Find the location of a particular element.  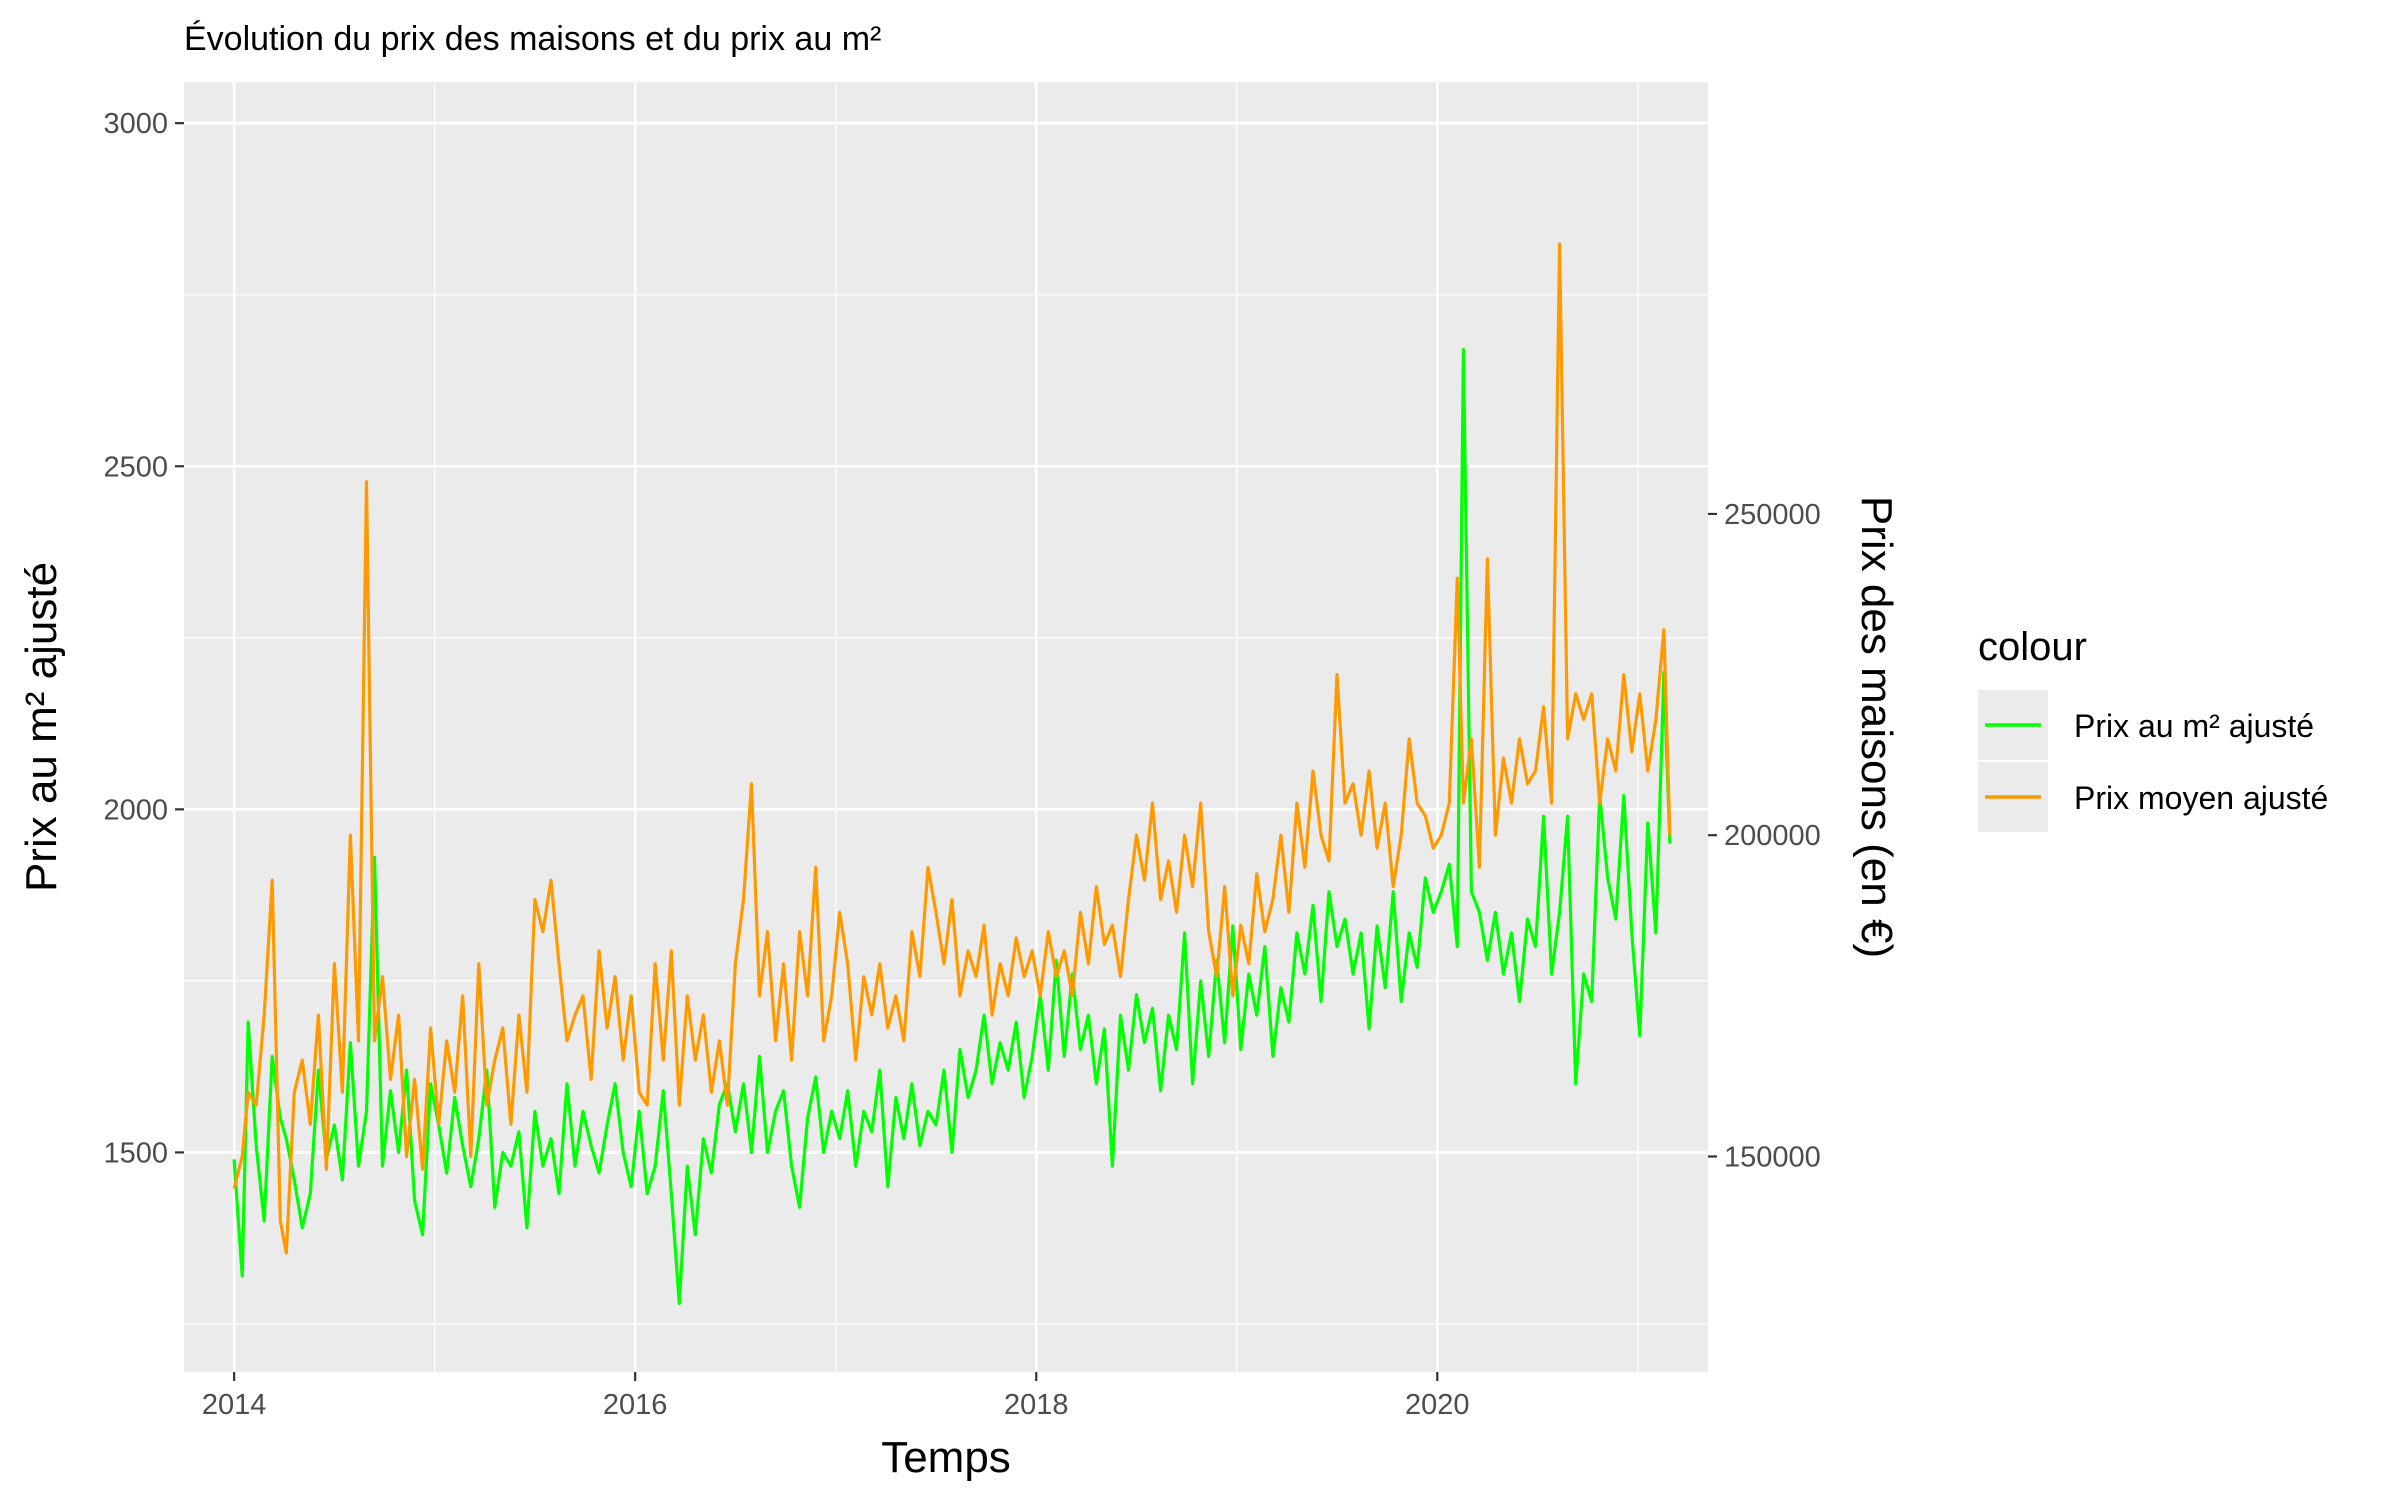

y-axis-right: 150000 200000 250000 is located at coordinates (1764, 836).